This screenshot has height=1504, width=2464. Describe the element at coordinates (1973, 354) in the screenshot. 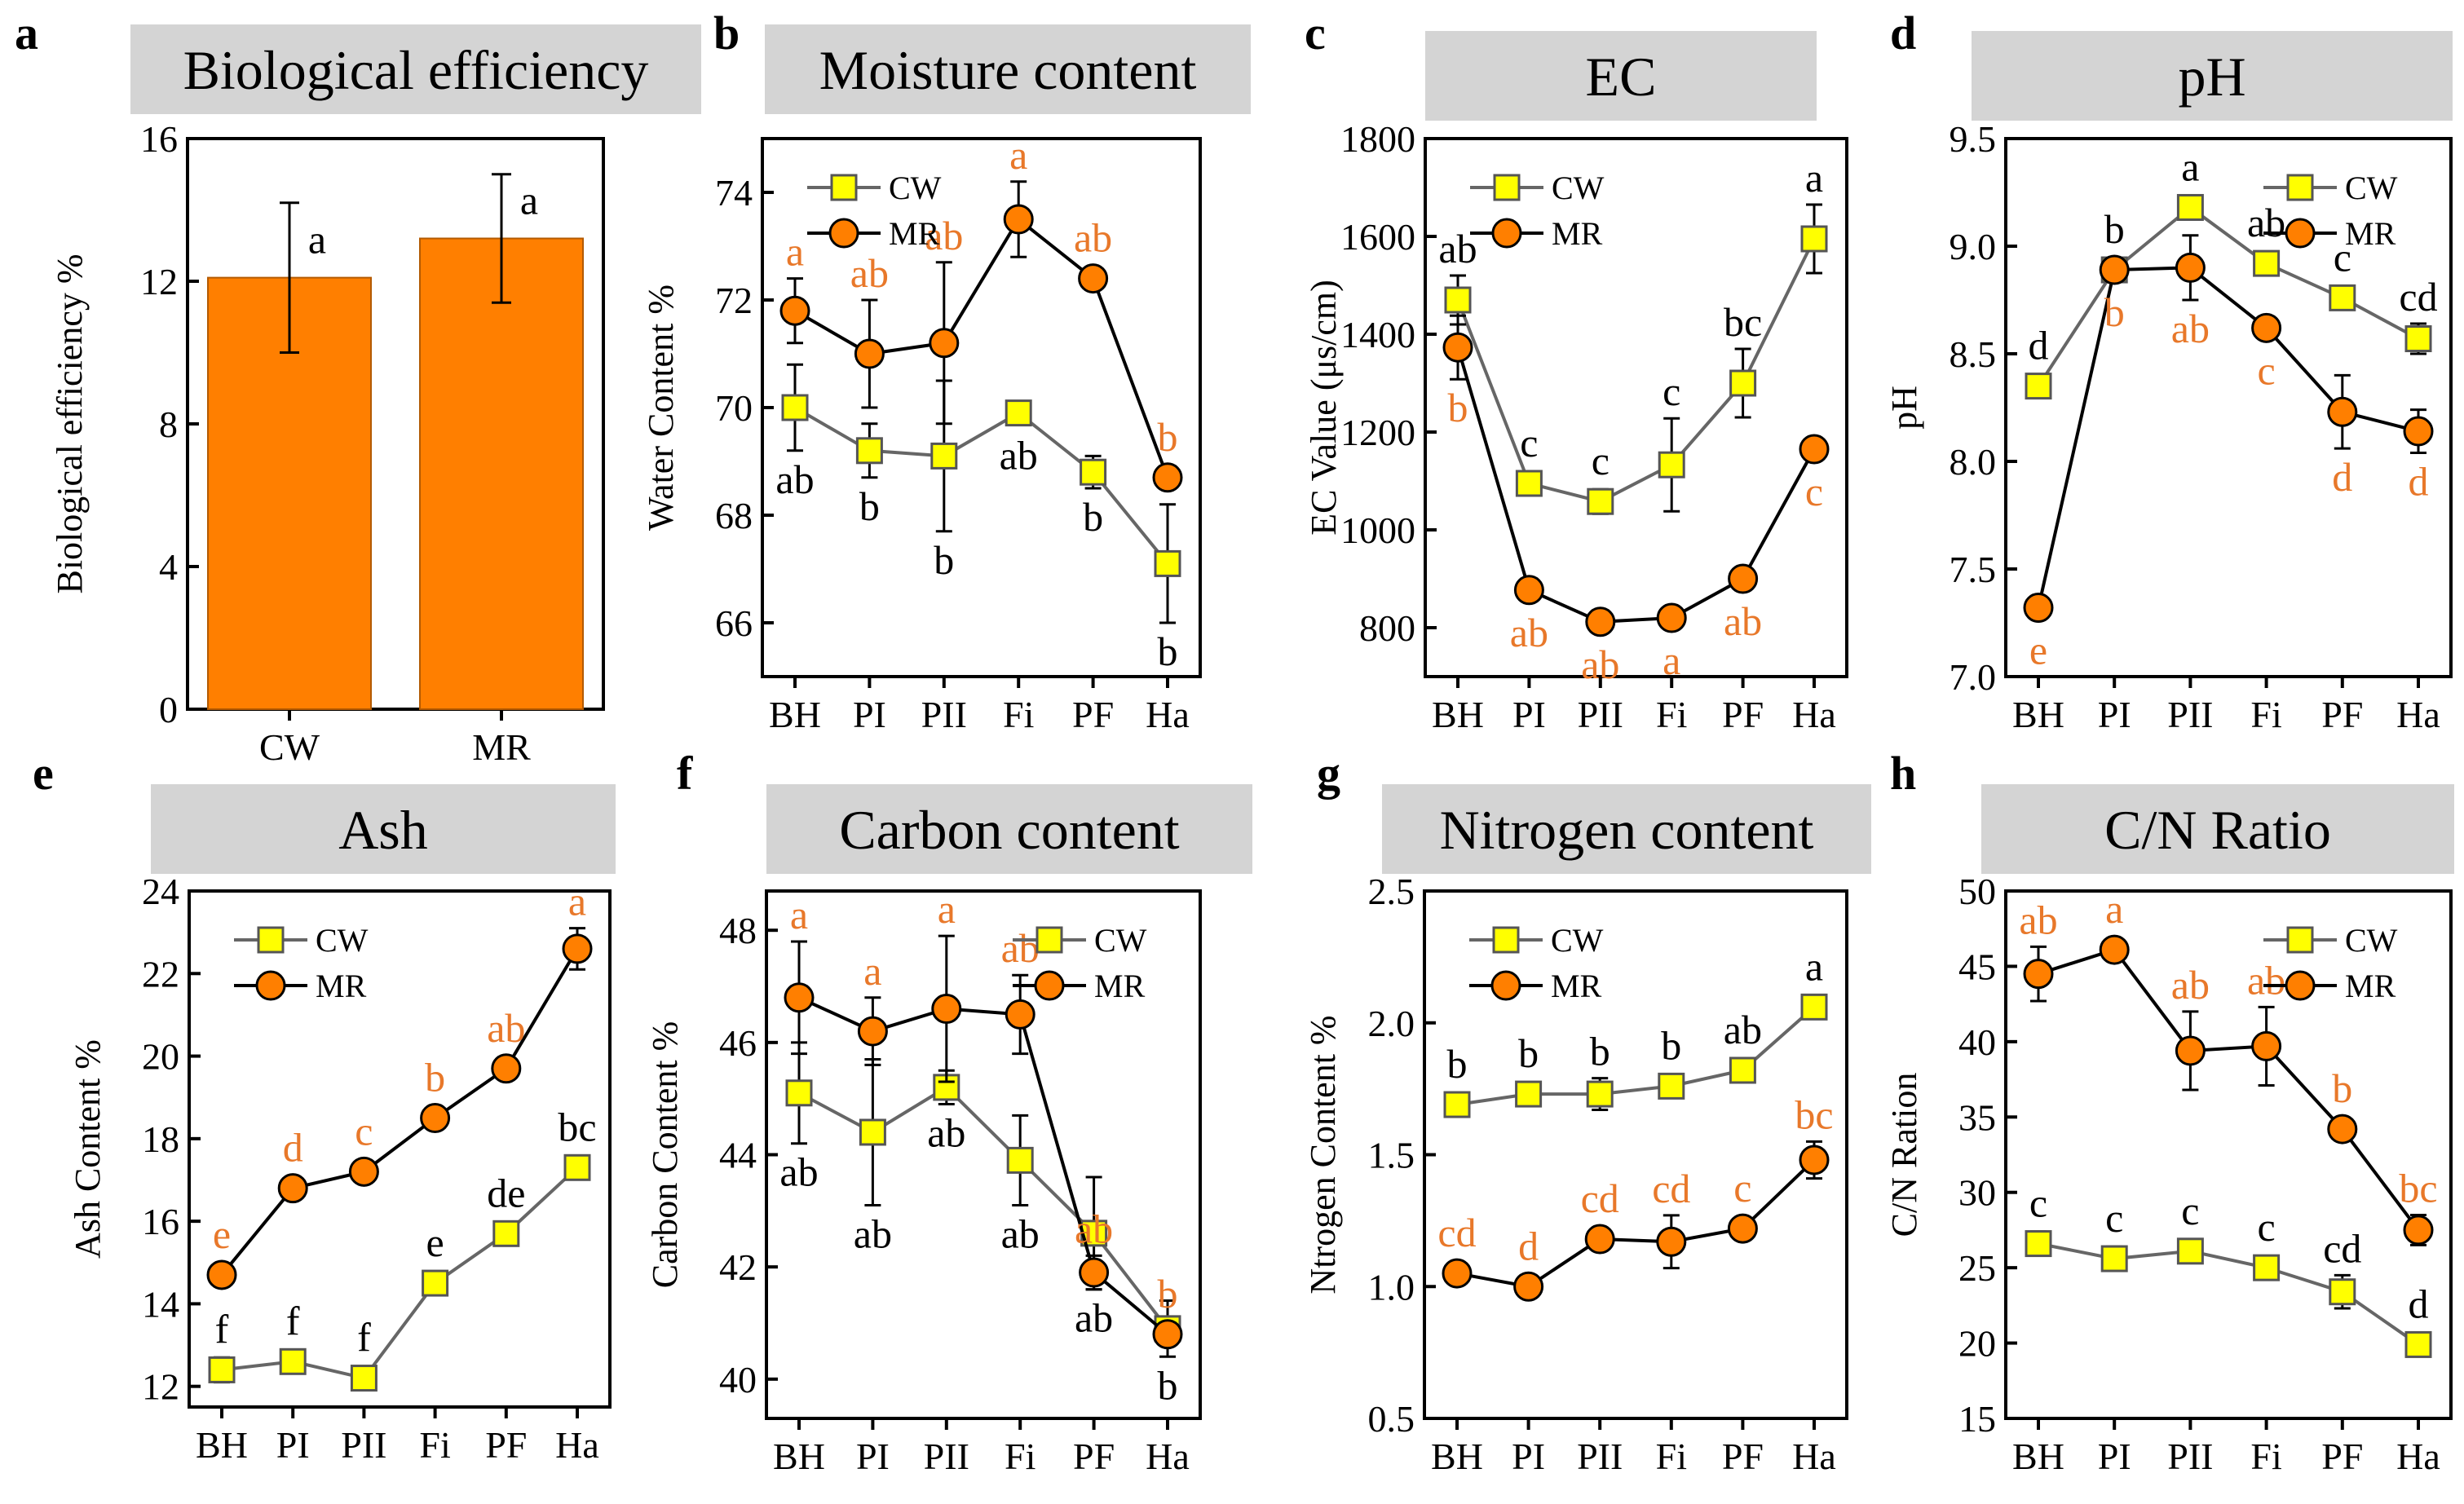

I see `y-tick-label: 8.5` at that location.